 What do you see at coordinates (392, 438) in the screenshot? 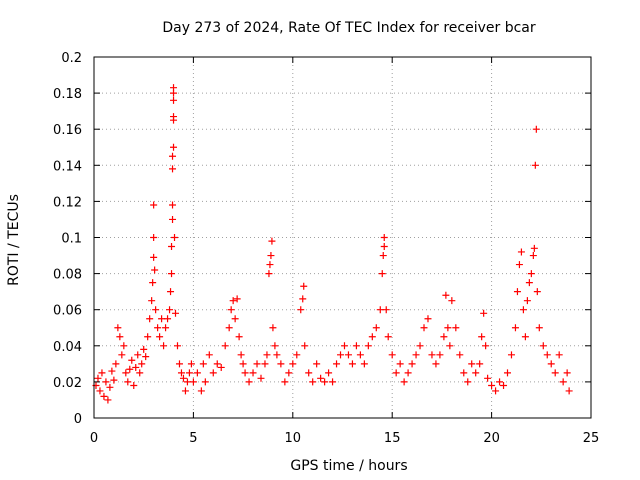
I see `x-tick-label: 15` at bounding box center [392, 438].